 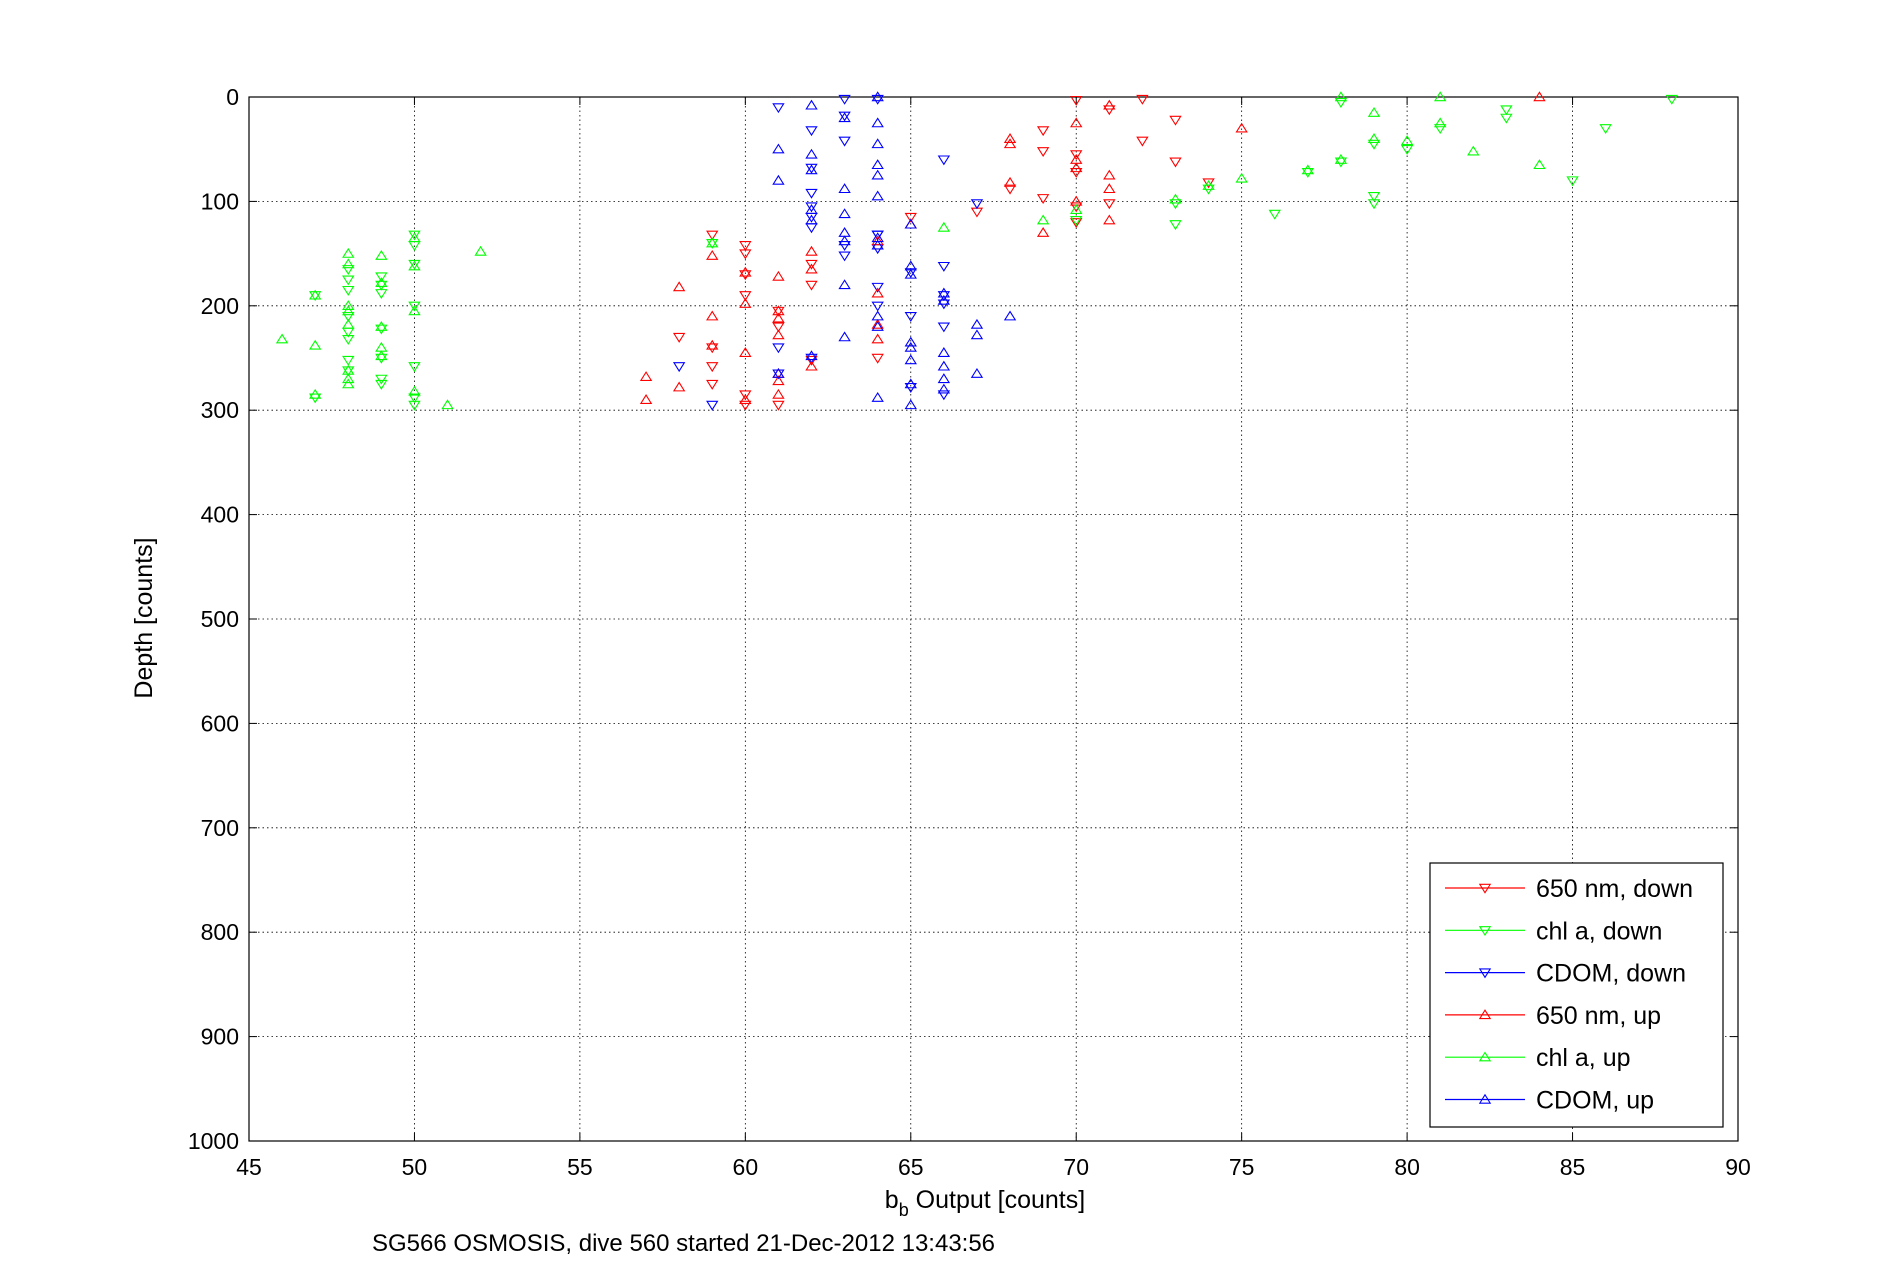 What do you see at coordinates (892, 1200) in the screenshot?
I see `x-axis-label-symbol: b` at bounding box center [892, 1200].